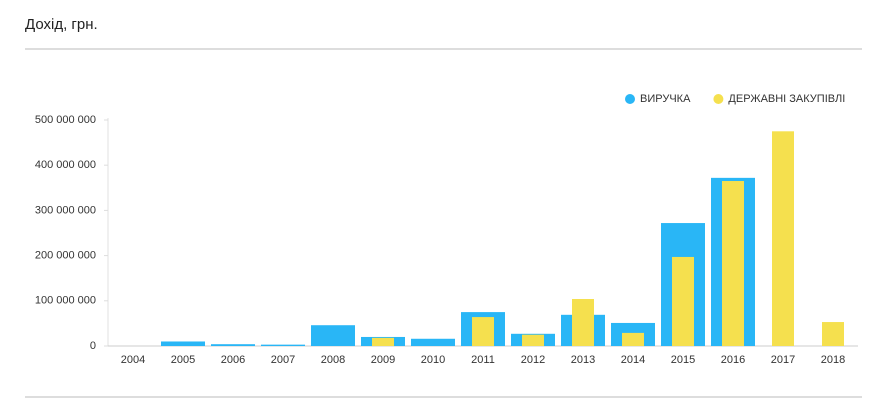 The height and width of the screenshot is (400, 872). Describe the element at coordinates (683, 360) in the screenshot. I see `x-tick-label: 2015` at that location.